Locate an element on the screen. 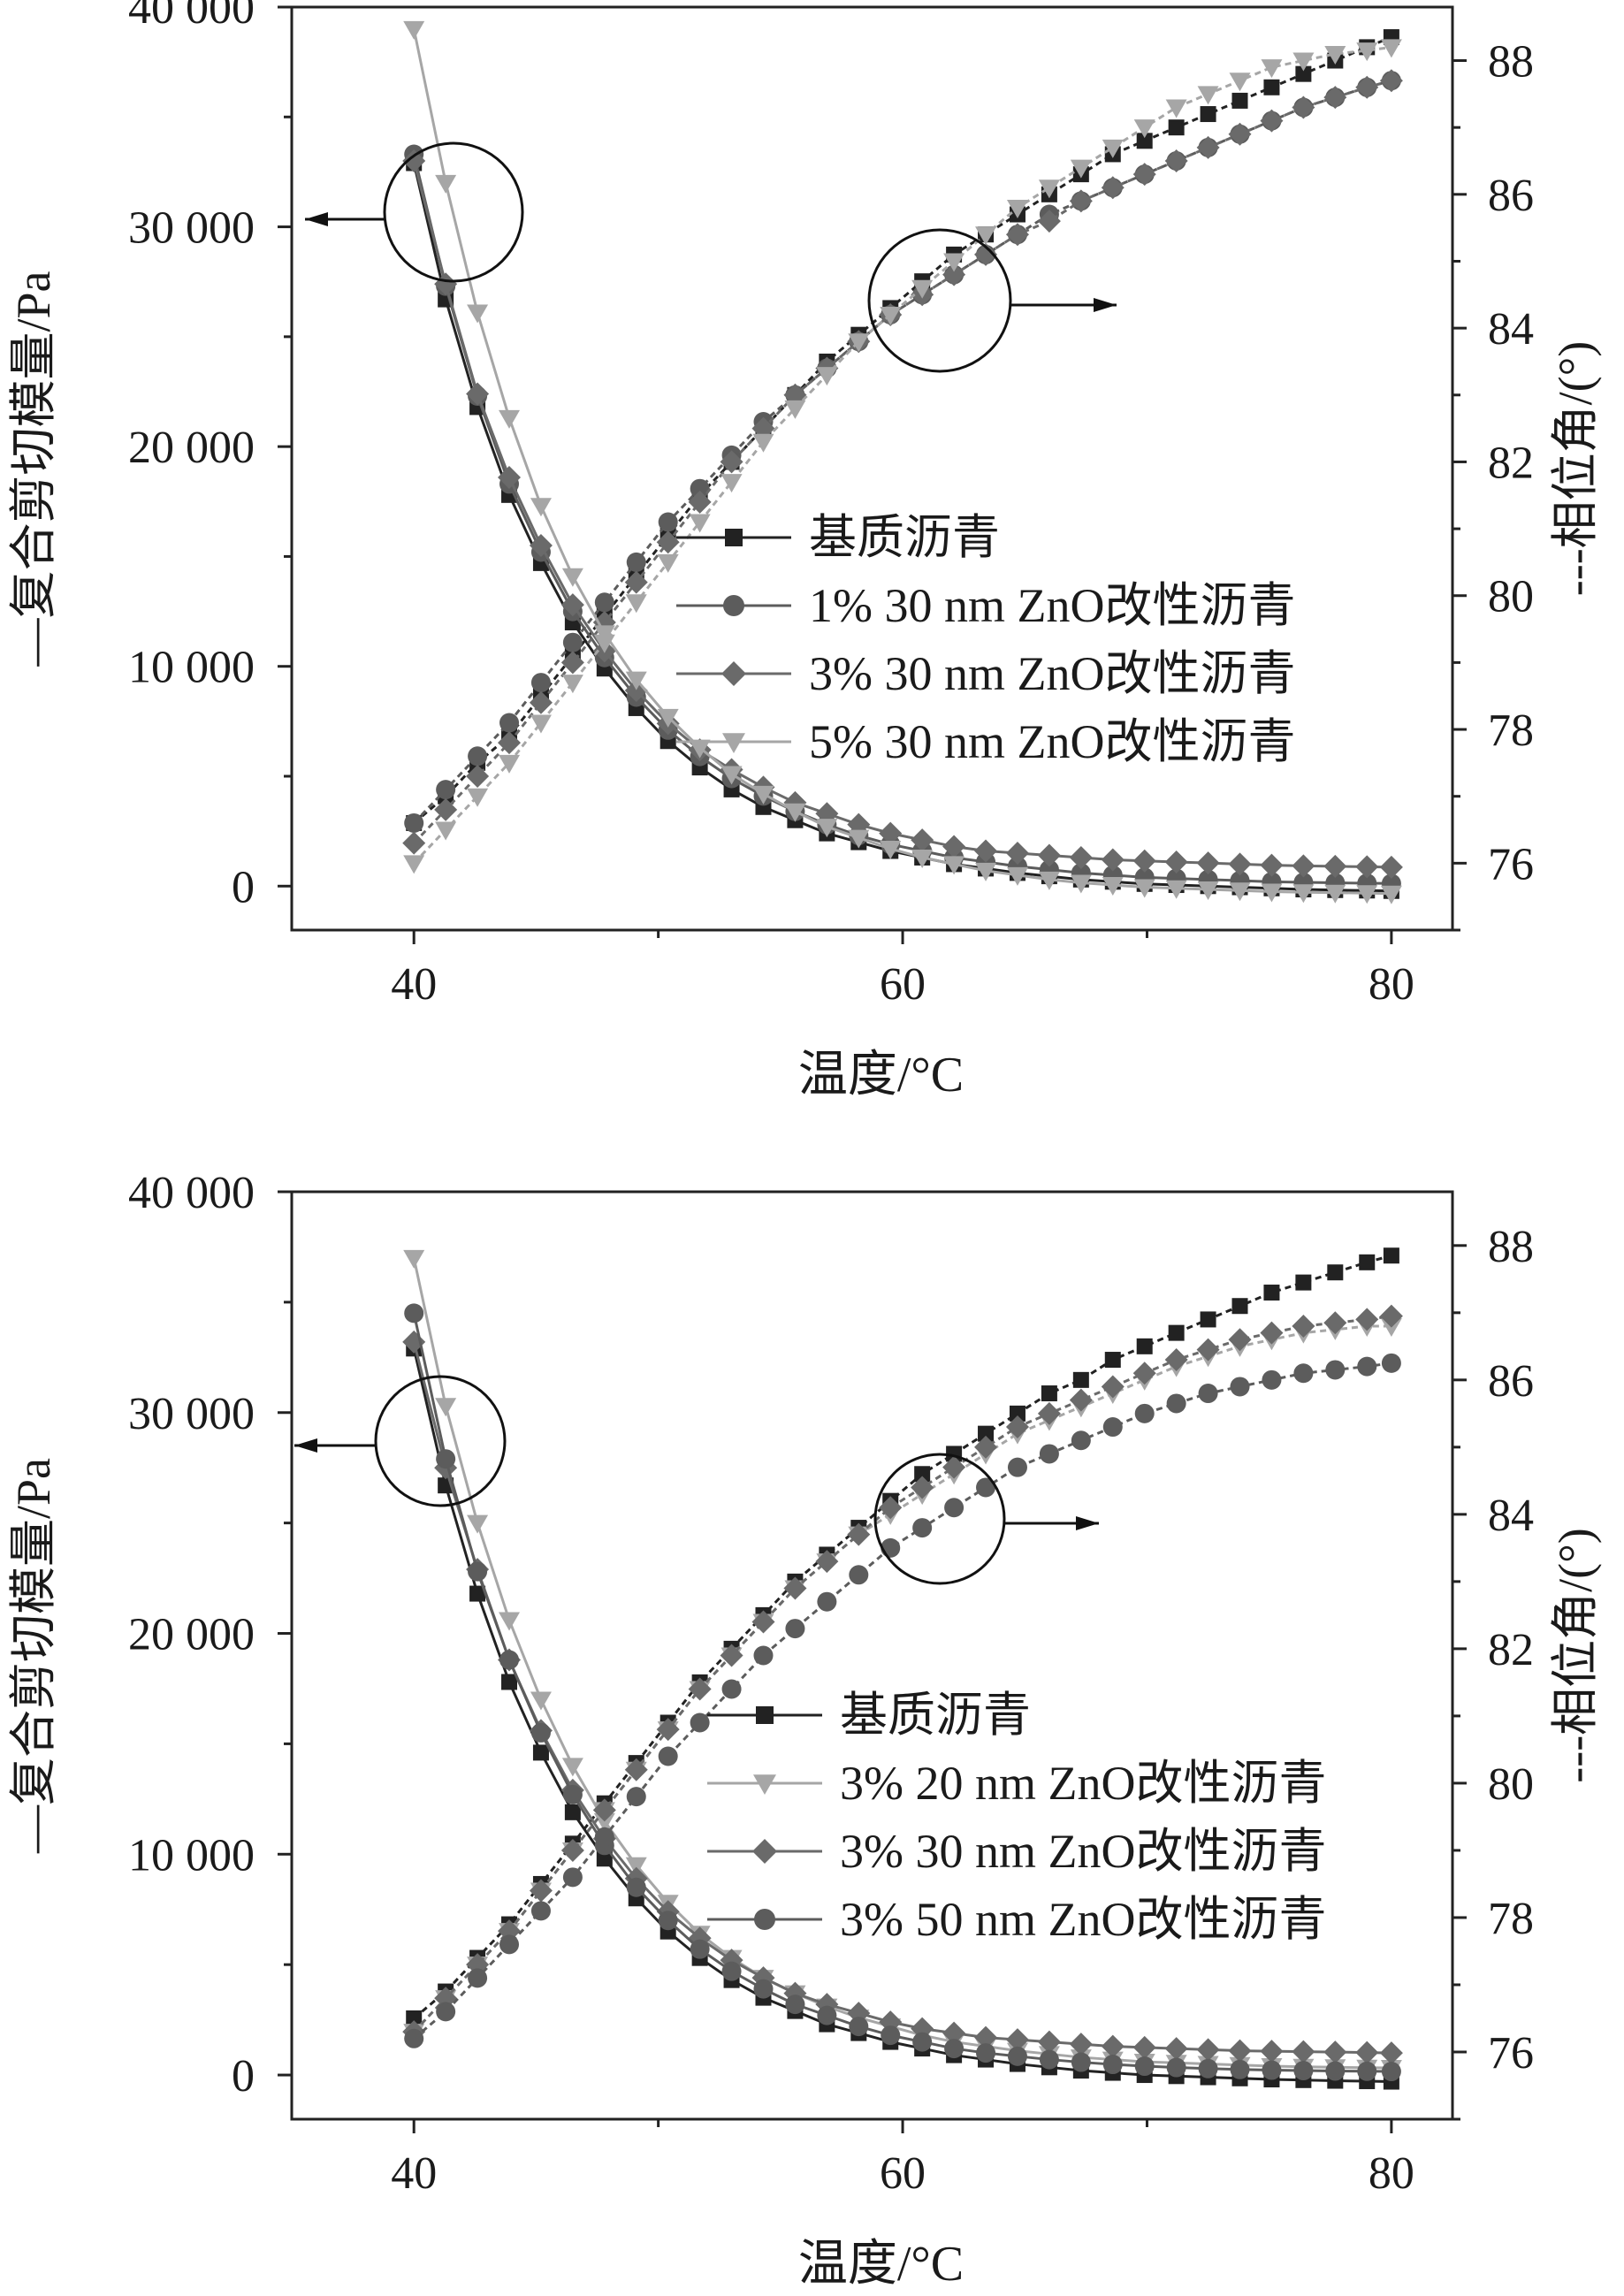 This screenshot has width=1624, height=2296. legend-label: 1% 30 nm ZnO改性沥青 is located at coordinates (1052, 605).